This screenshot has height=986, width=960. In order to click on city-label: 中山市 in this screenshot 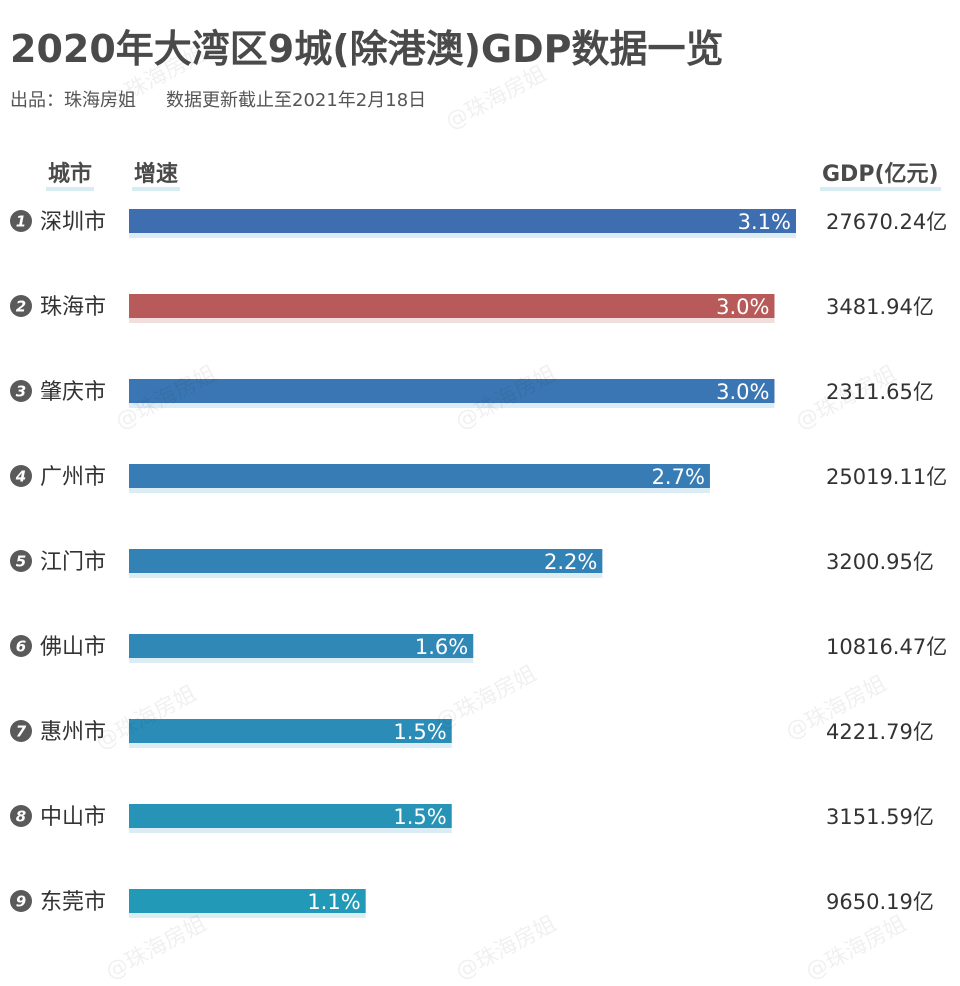, I will do `click(73, 817)`.